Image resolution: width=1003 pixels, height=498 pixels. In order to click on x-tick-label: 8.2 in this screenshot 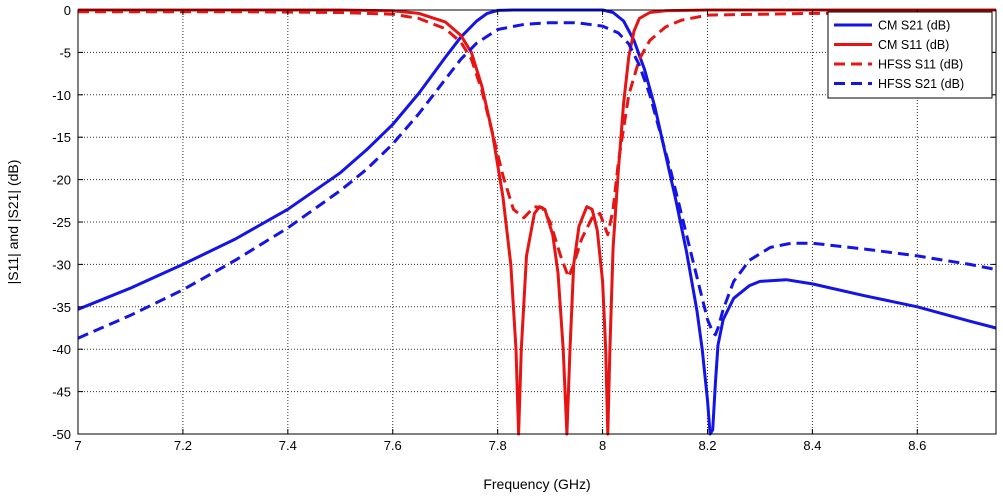, I will do `click(707, 445)`.